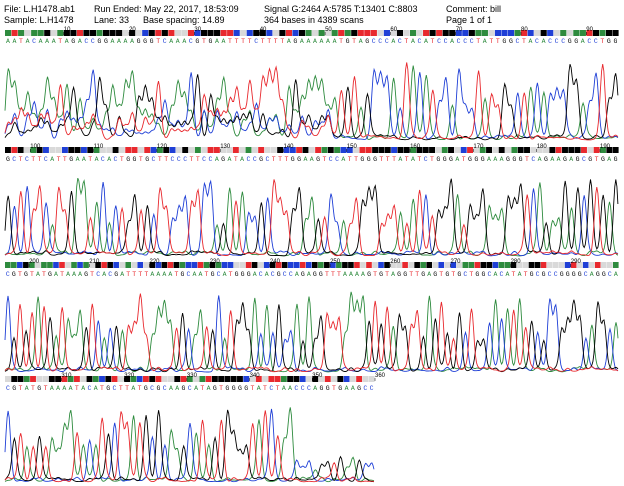  Describe the element at coordinates (192, 376) in the screenshot. I see `tick-label: 330` at that location.